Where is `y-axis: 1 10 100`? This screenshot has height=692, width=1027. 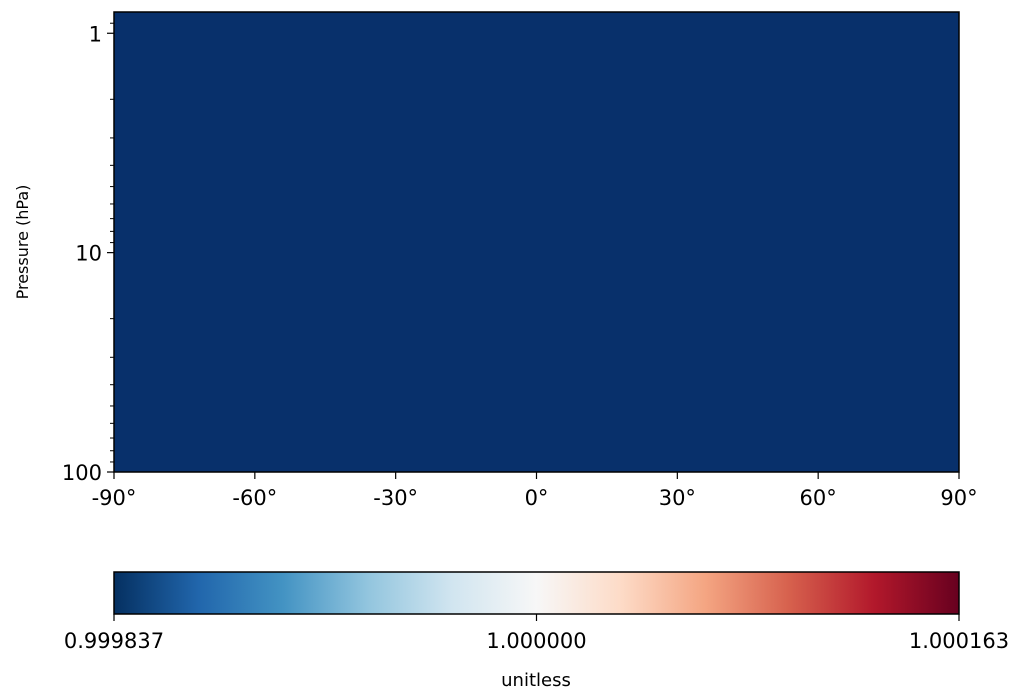
y-axis: 1 10 100 is located at coordinates (88, 253).